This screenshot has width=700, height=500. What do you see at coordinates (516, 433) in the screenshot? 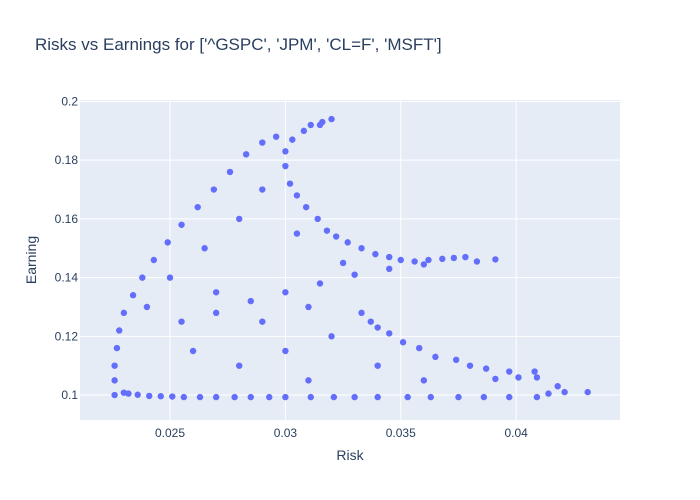
I see `x-tick-label: 0.04` at bounding box center [516, 433].